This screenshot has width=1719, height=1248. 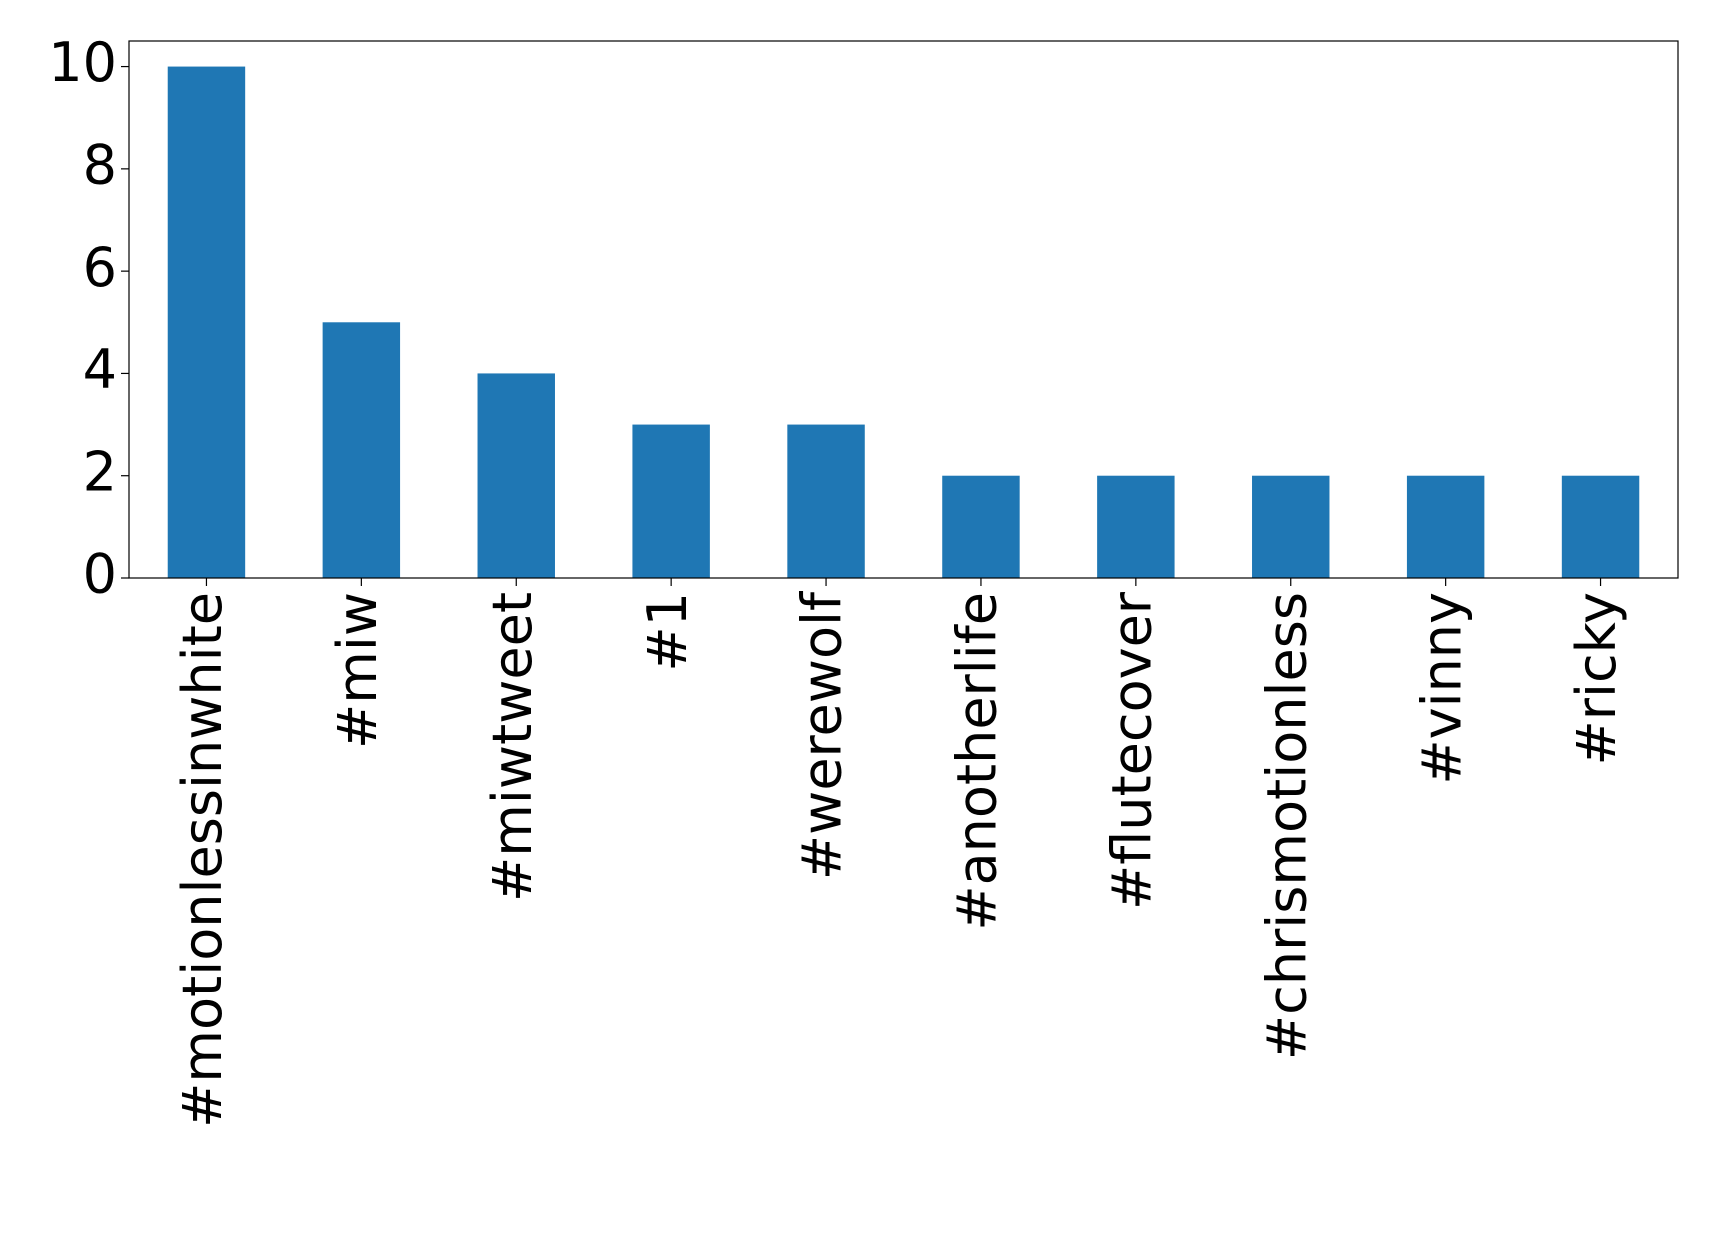 I want to click on y-tick-label: 4, so click(x=100, y=369).